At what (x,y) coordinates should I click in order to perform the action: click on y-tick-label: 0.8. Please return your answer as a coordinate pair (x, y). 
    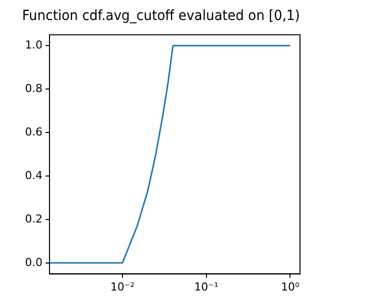
    Looking at the image, I should click on (33, 88).